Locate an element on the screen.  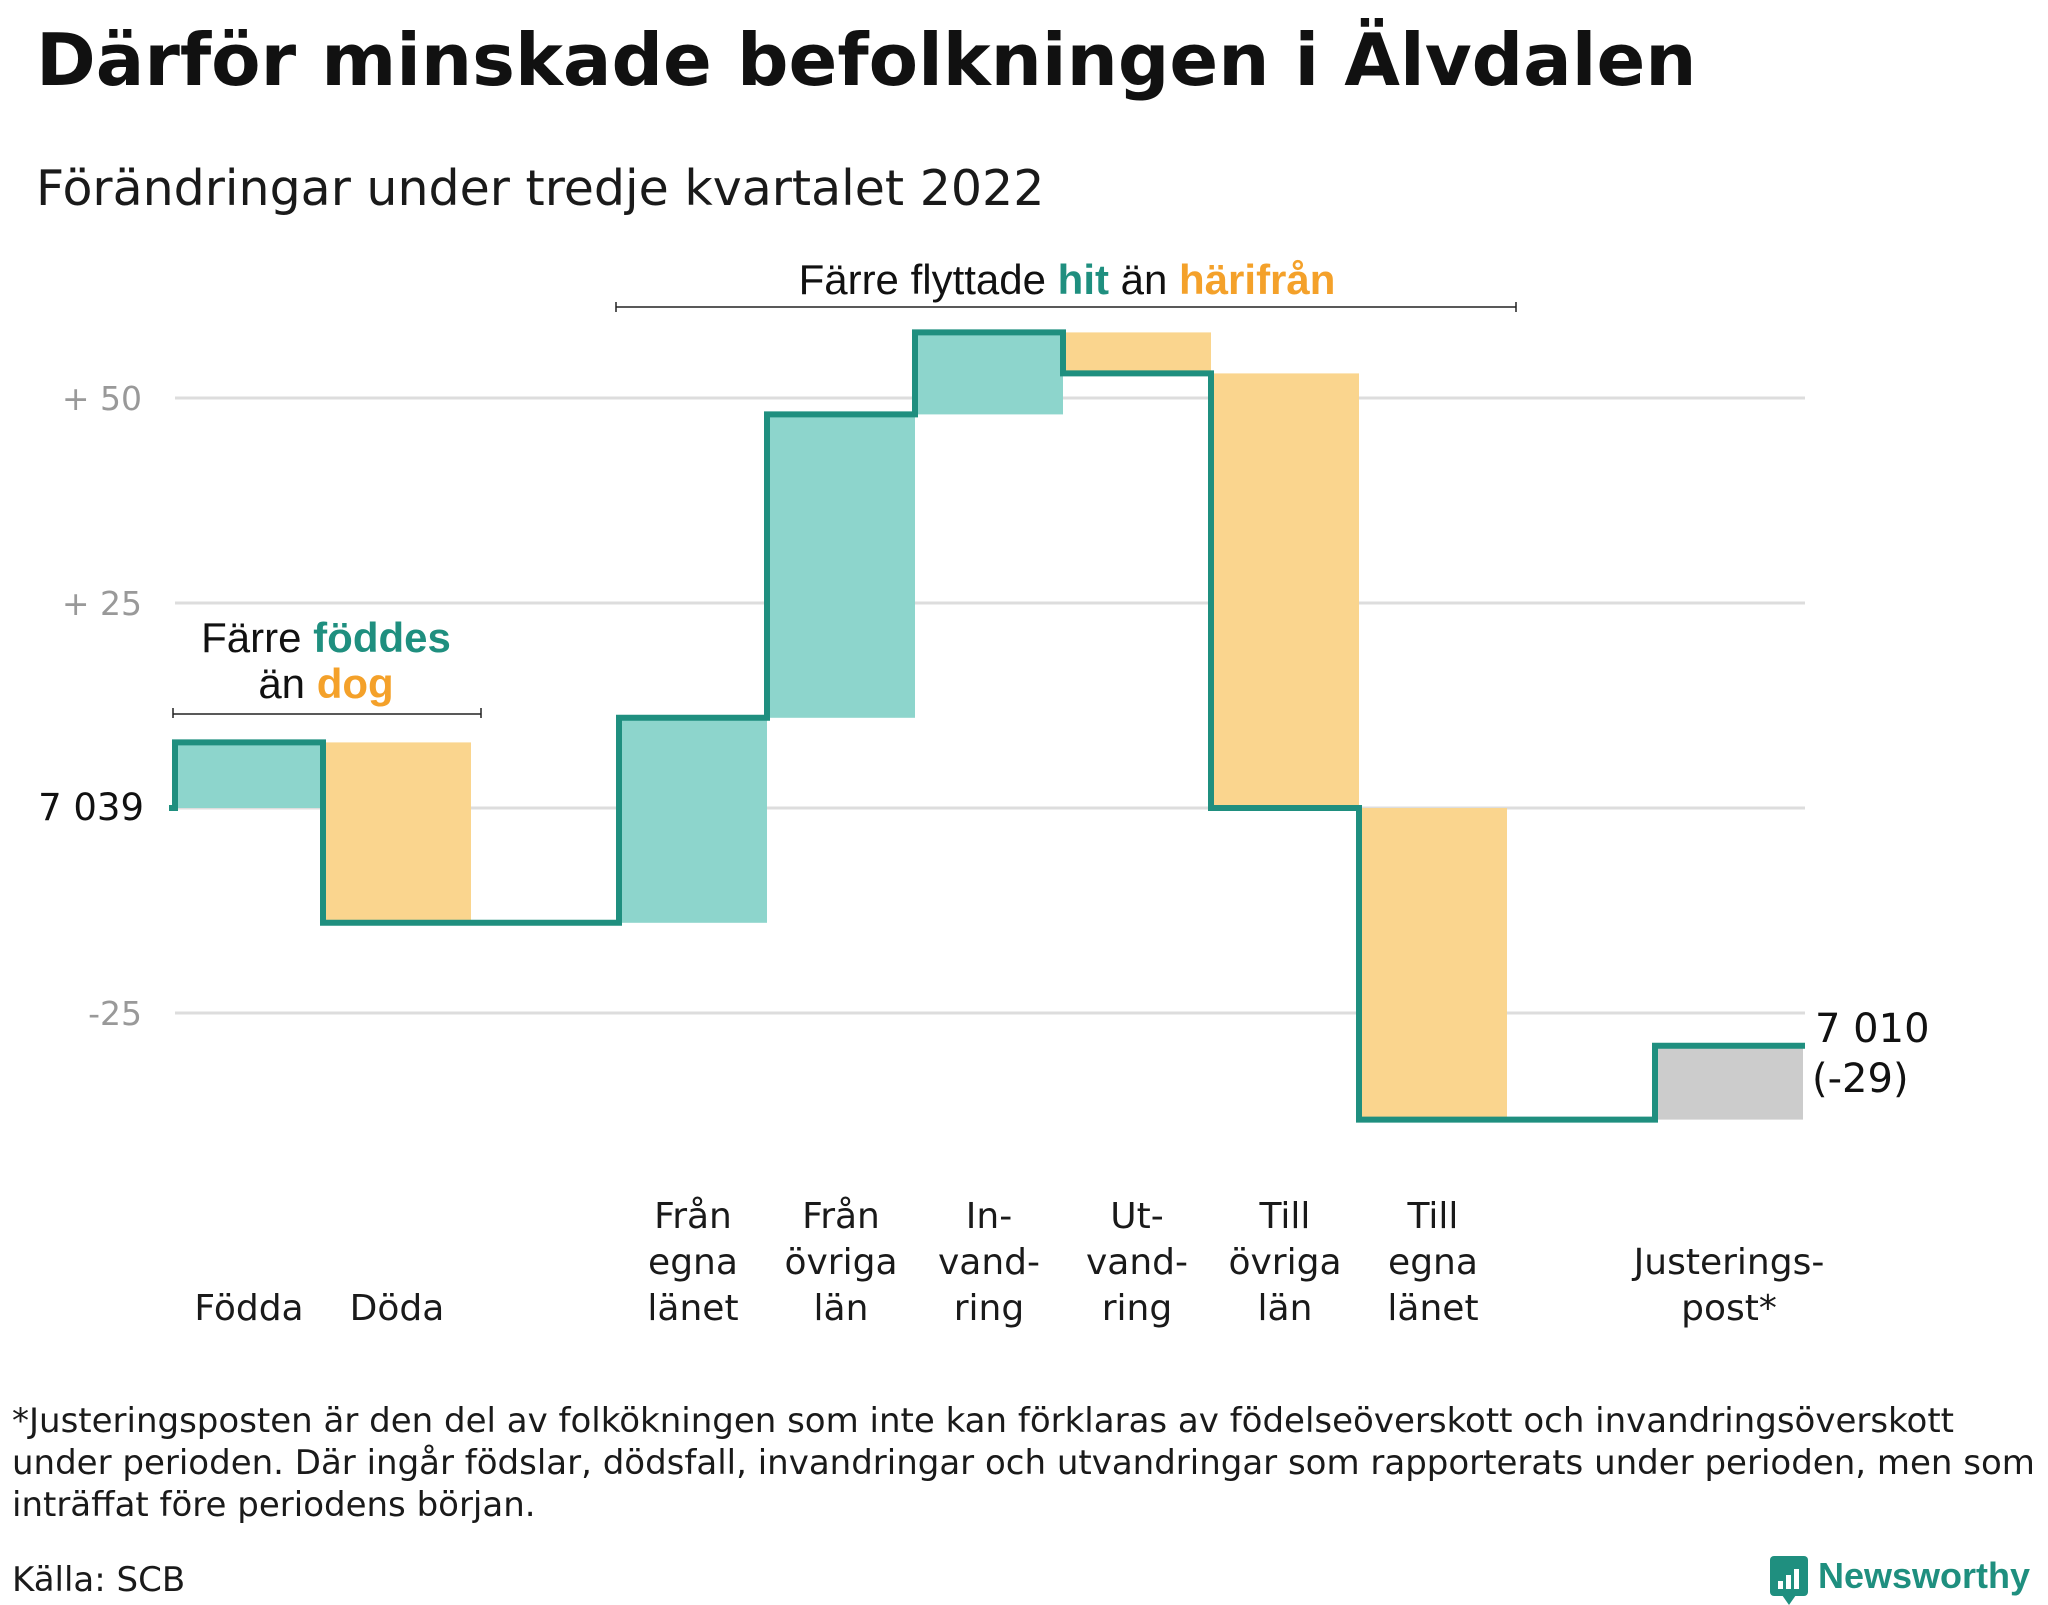
category-label: Ut- is located at coordinates (1136, 1216).